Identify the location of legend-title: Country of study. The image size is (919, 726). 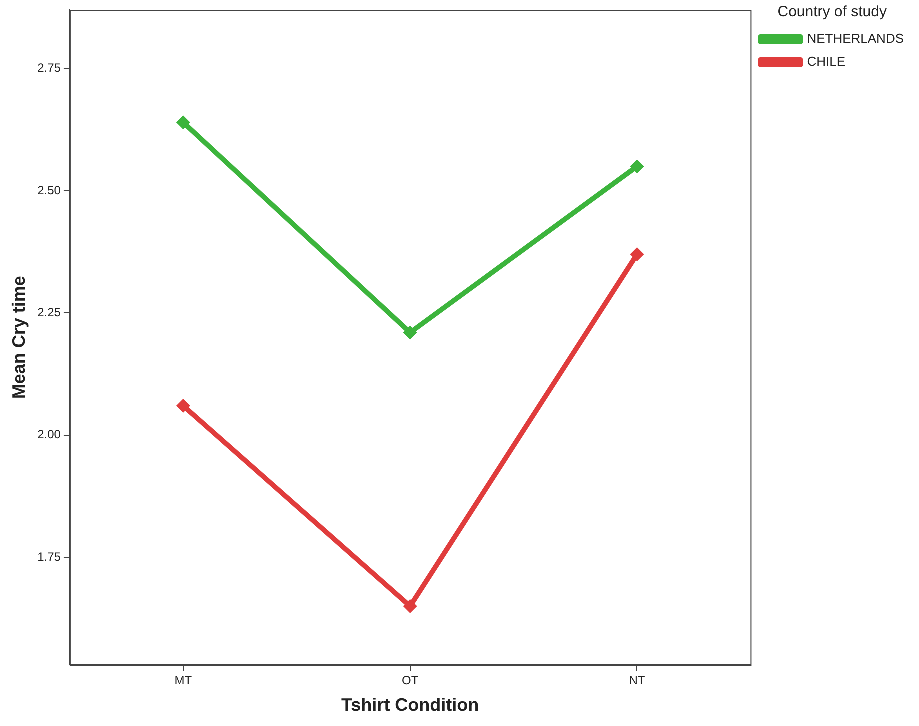
(833, 12).